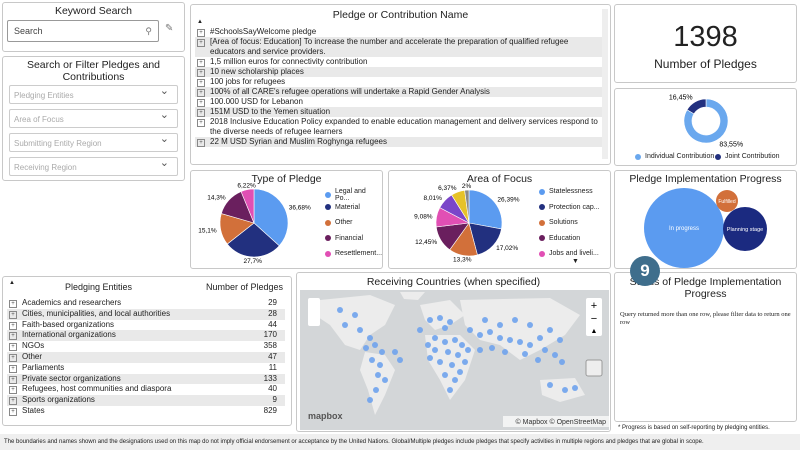  Describe the element at coordinates (400, 102) in the screenshot. I see `list-row: +100.000 USD for Lebanon` at that location.